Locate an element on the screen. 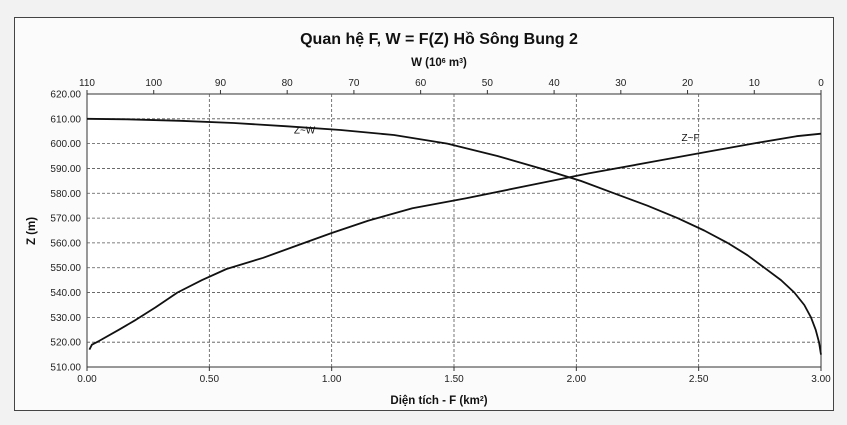  top-tick-label: 40 is located at coordinates (555, 83).